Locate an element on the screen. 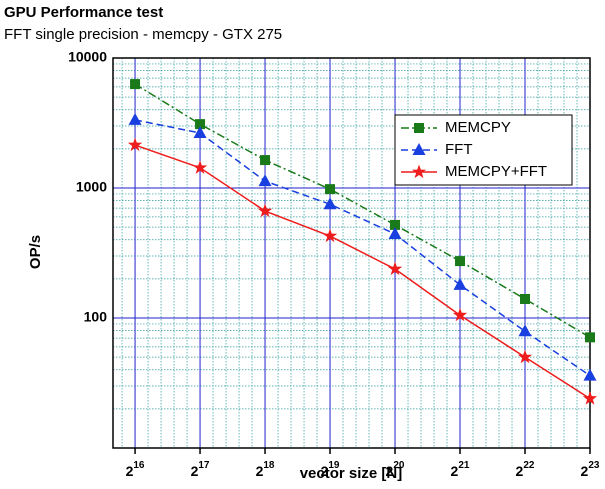  chart-title: GPU Performance test is located at coordinates (83, 12).